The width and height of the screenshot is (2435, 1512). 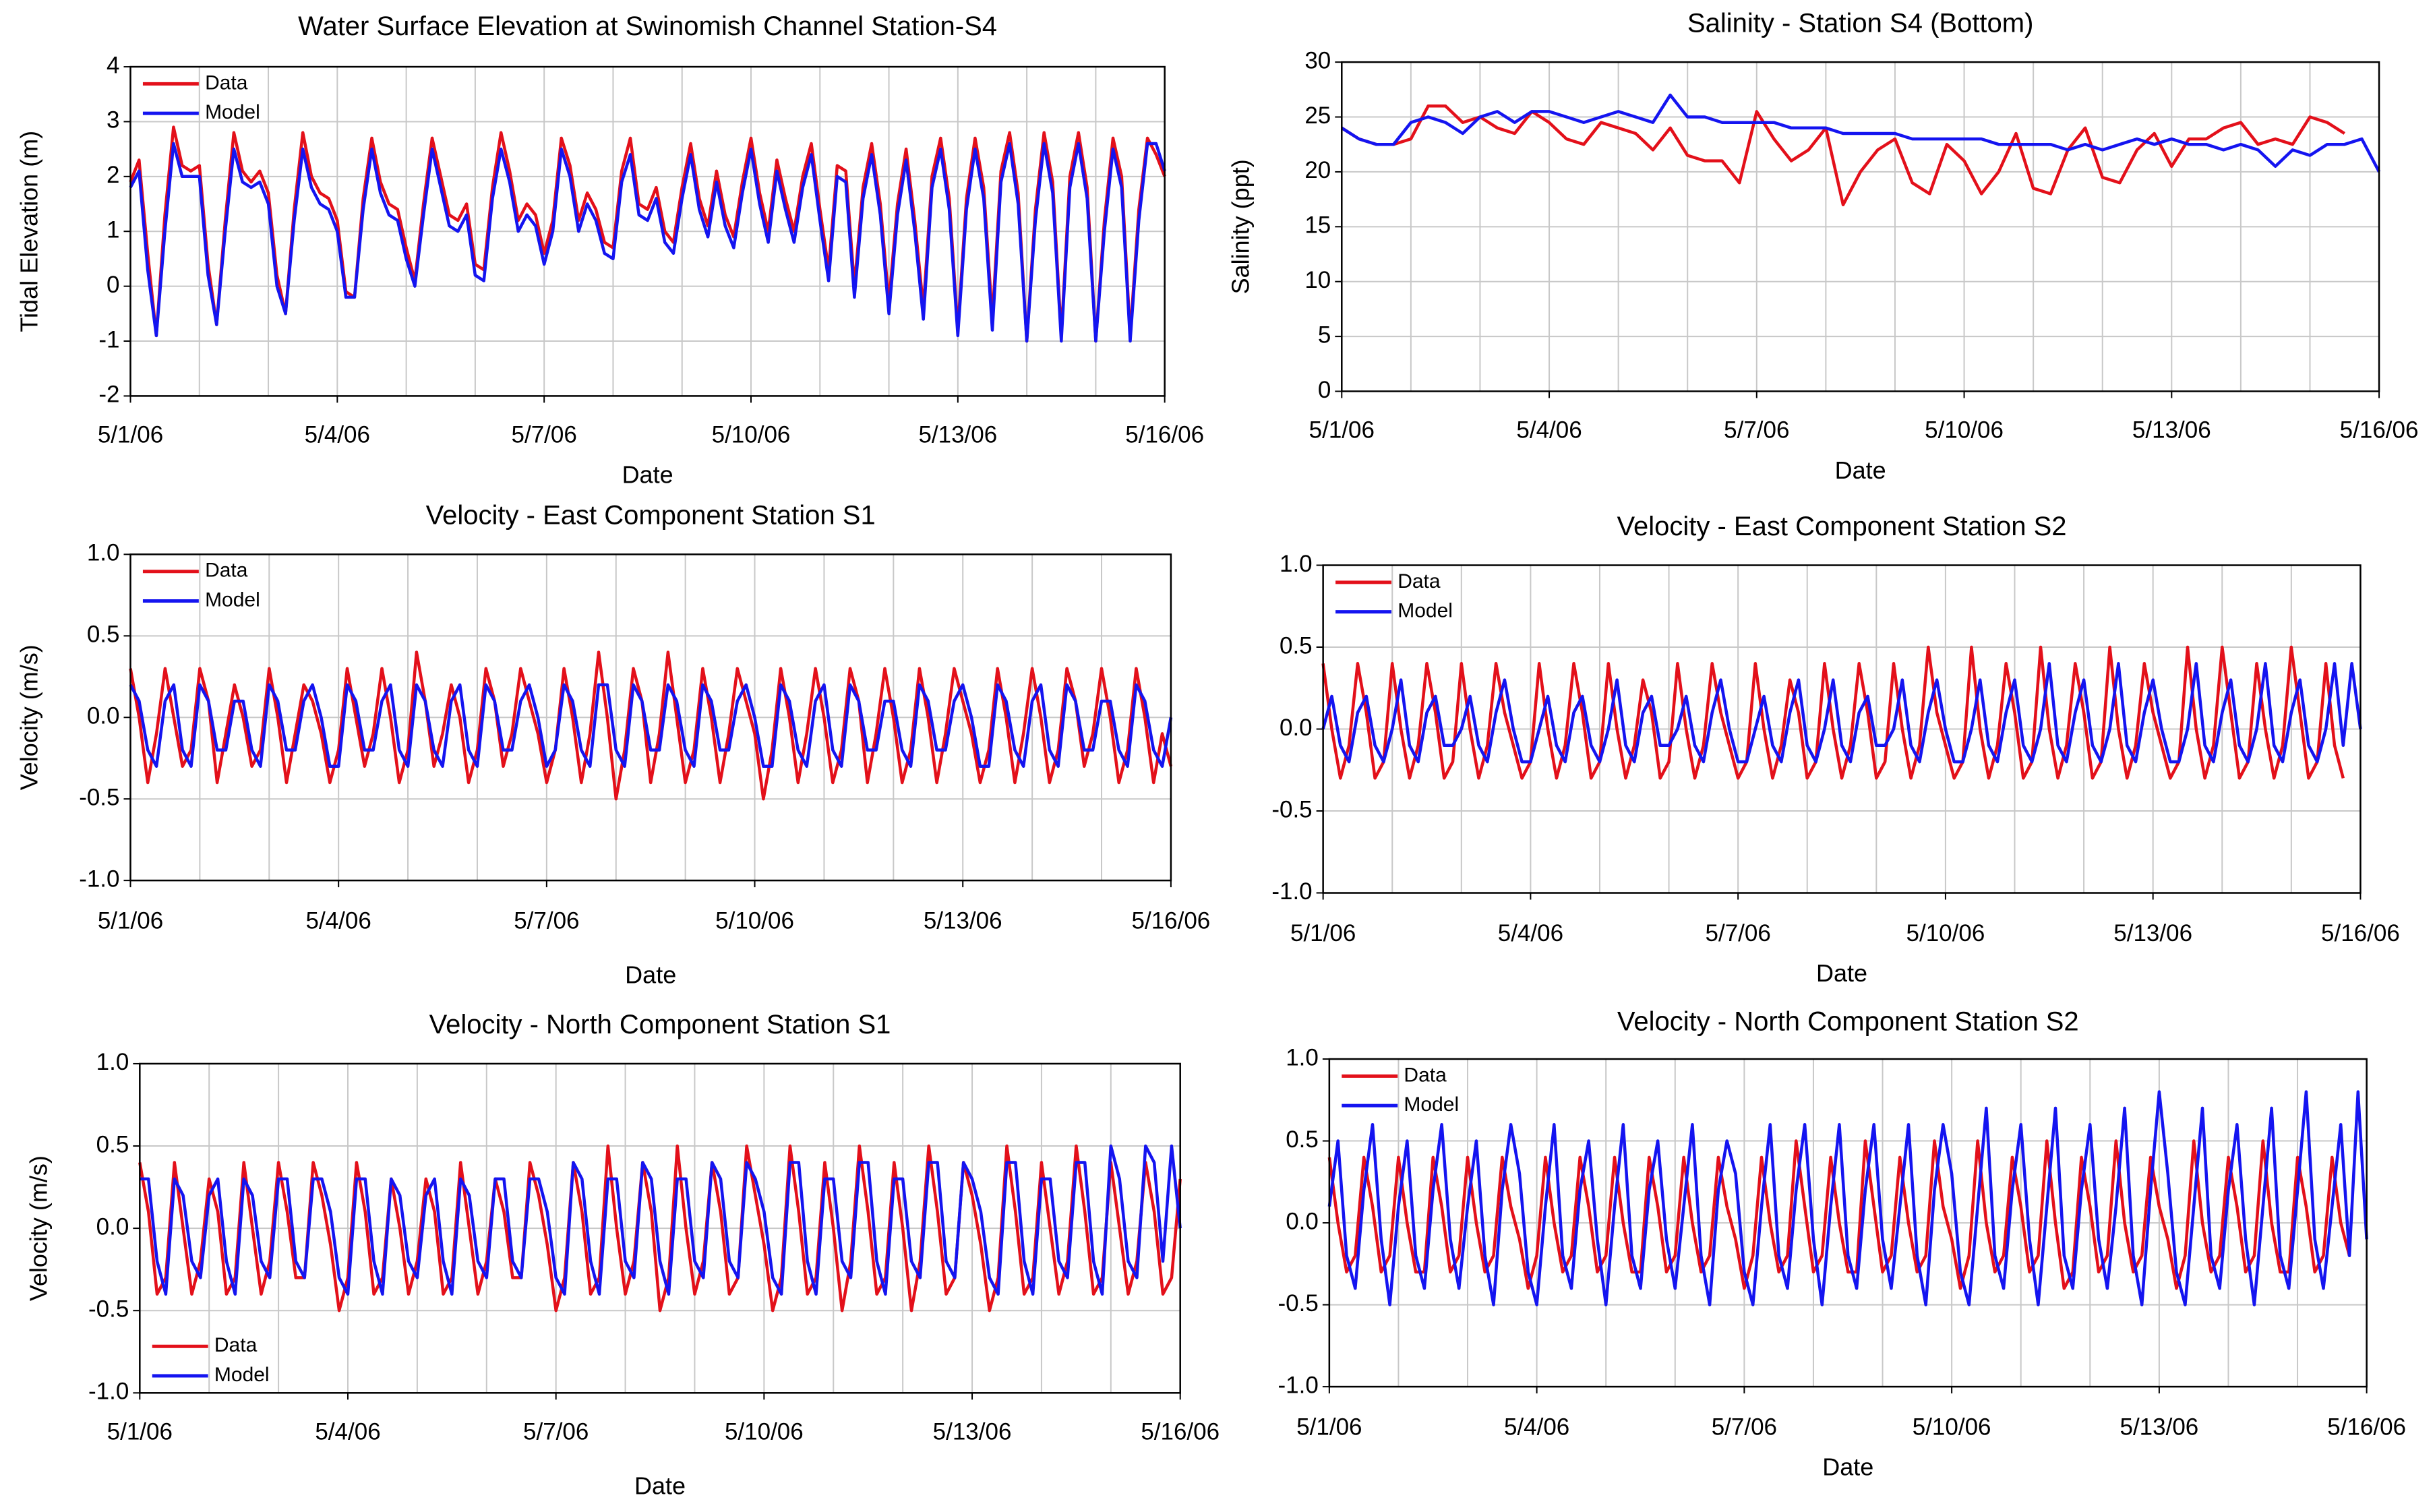 What do you see at coordinates (1324, 335) in the screenshot?
I see `y-tick-label: 5` at bounding box center [1324, 335].